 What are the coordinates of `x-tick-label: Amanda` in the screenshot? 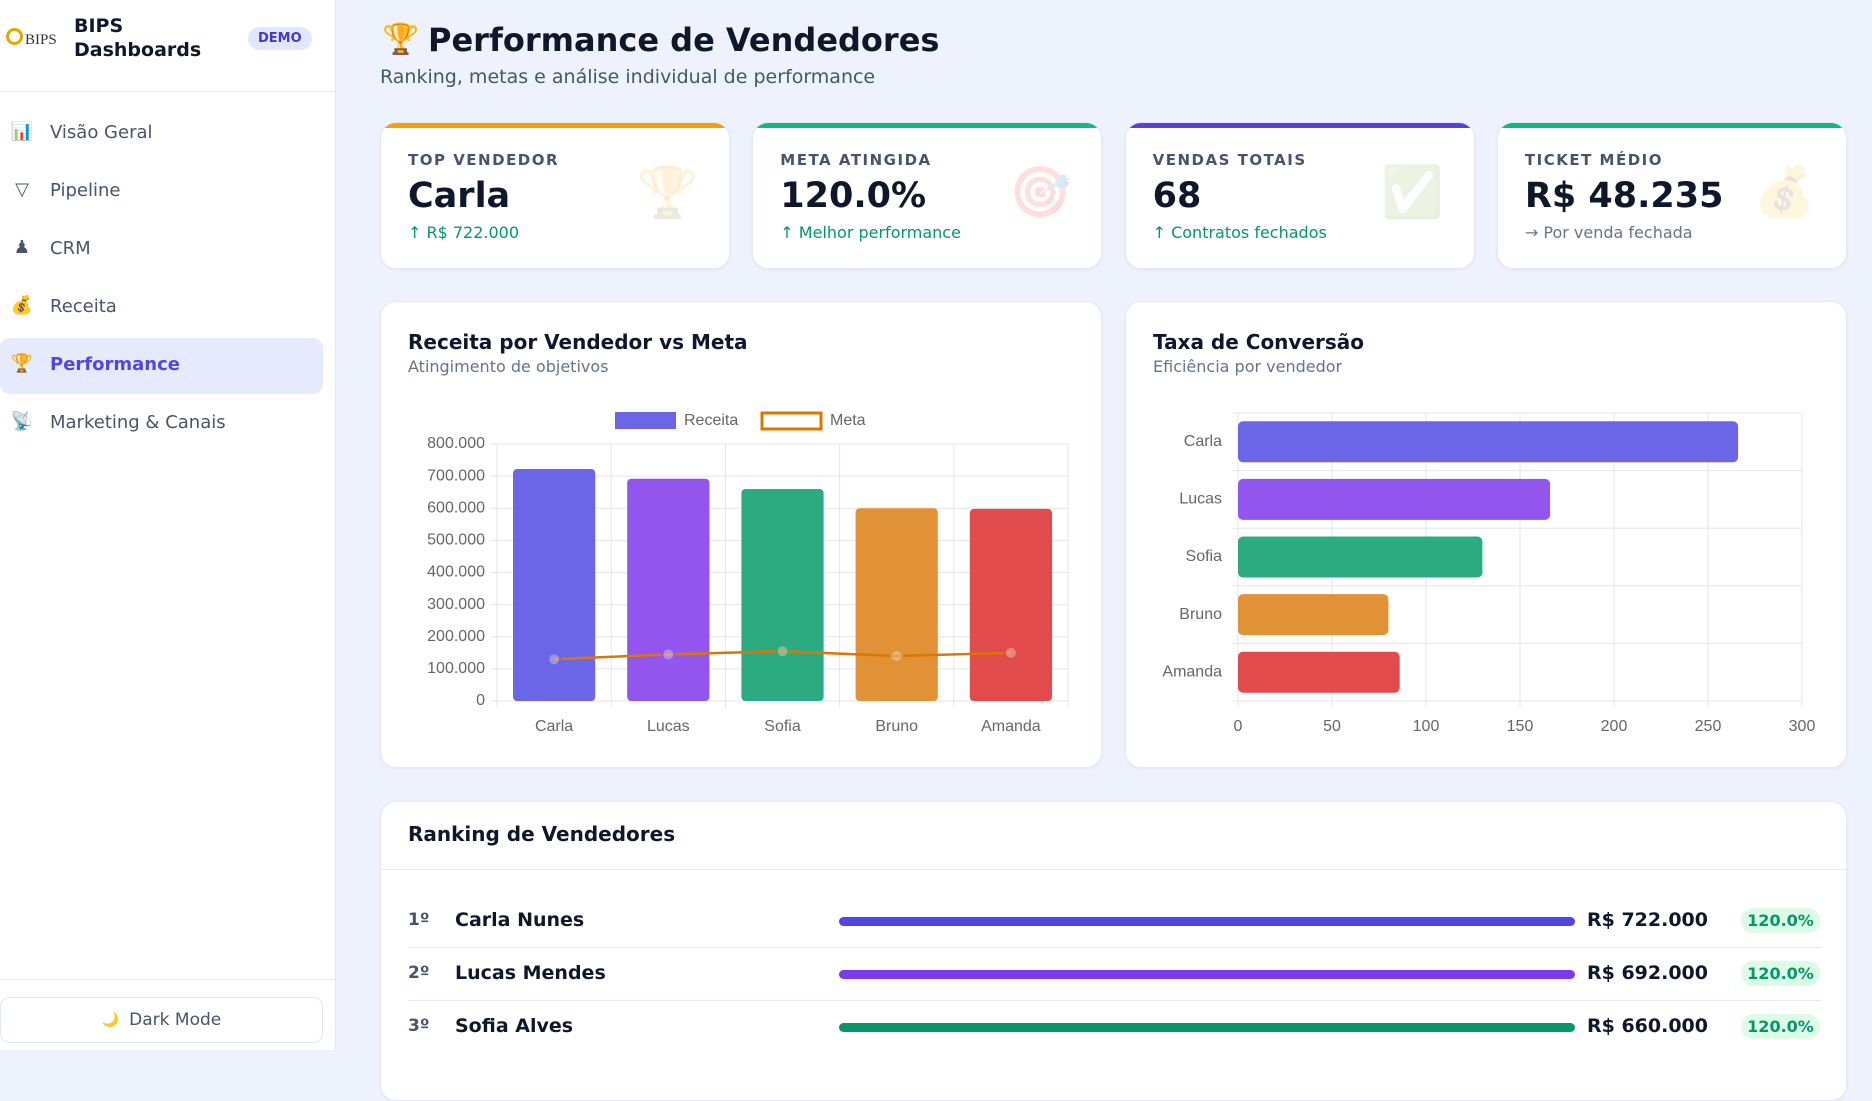 It's located at (1011, 726).